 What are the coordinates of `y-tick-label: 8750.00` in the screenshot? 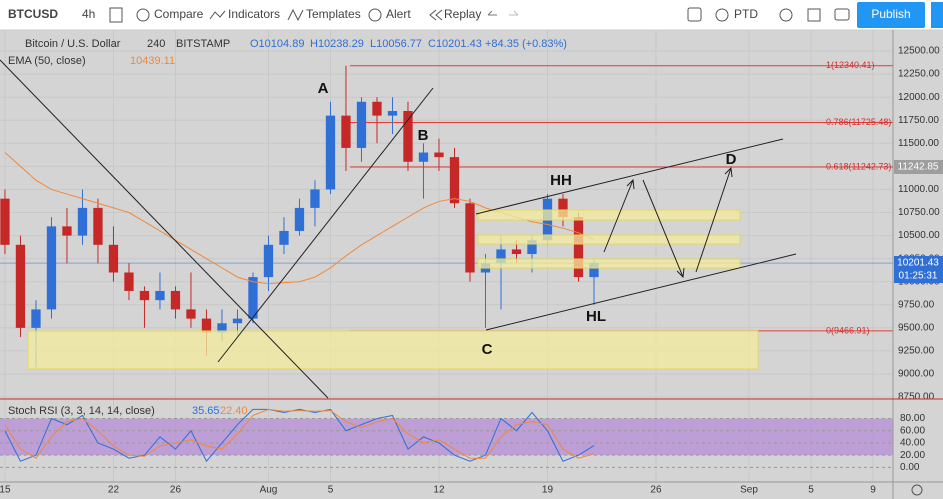 It's located at (916, 397).